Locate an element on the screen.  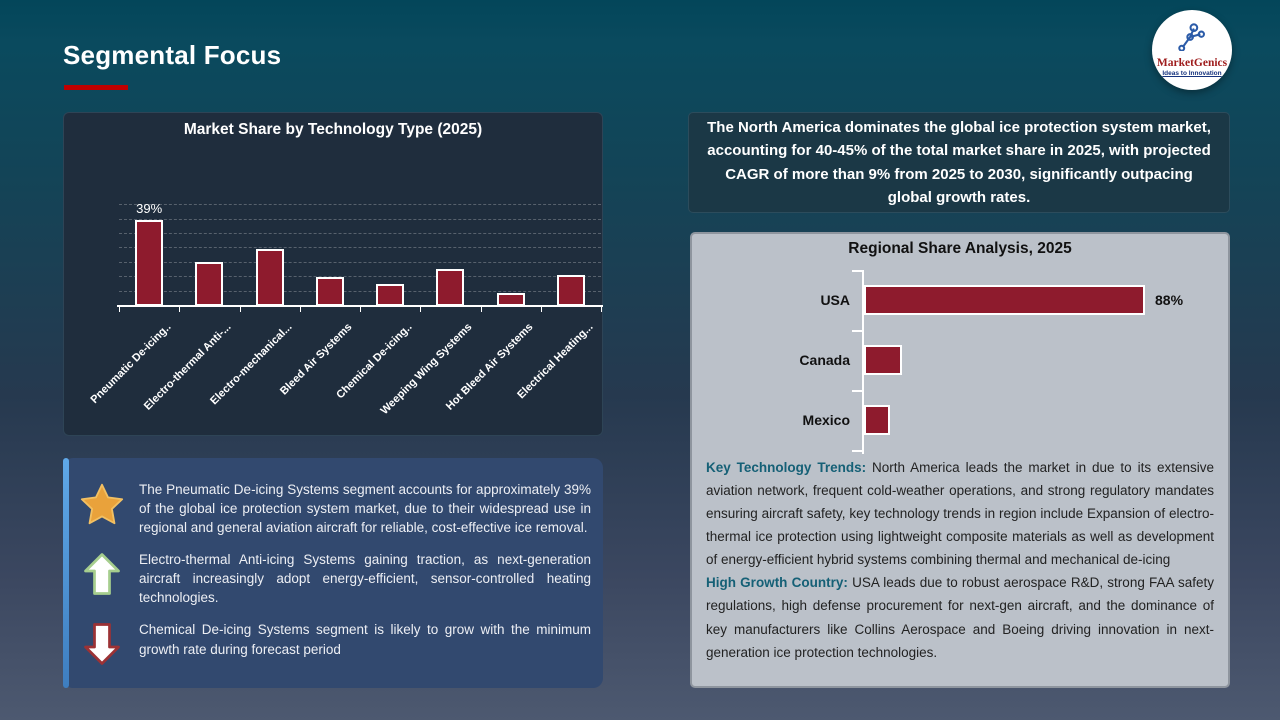
technology-x-axis is located at coordinates (360, 306).